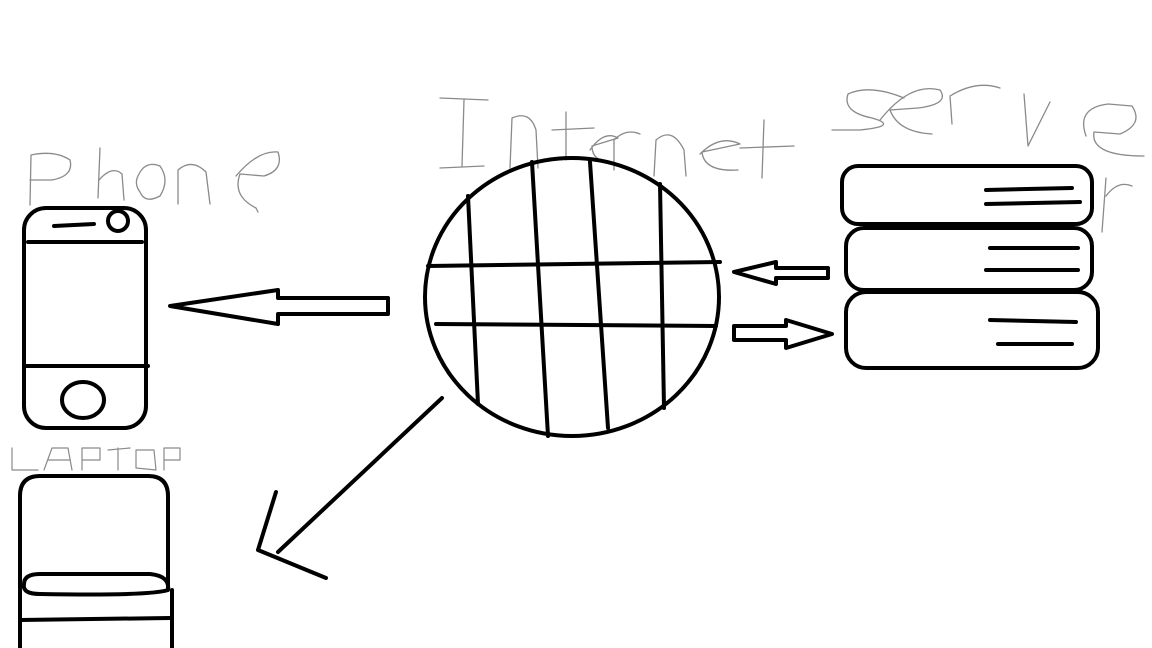 This screenshot has width=1152, height=648. Describe the element at coordinates (96, 459) in the screenshot. I see `laptop-handwritten-label` at that location.